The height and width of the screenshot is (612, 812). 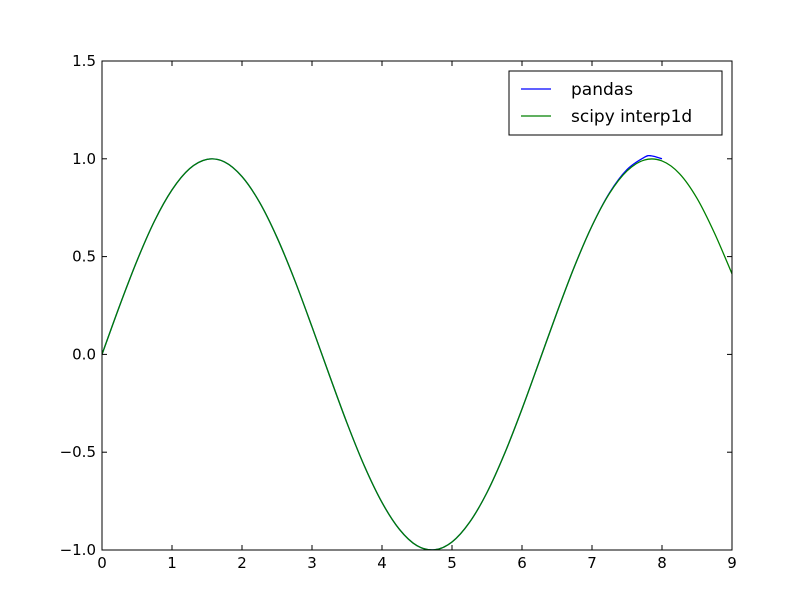 What do you see at coordinates (84, 61) in the screenshot?
I see `y-tick-label: 1.5` at bounding box center [84, 61].